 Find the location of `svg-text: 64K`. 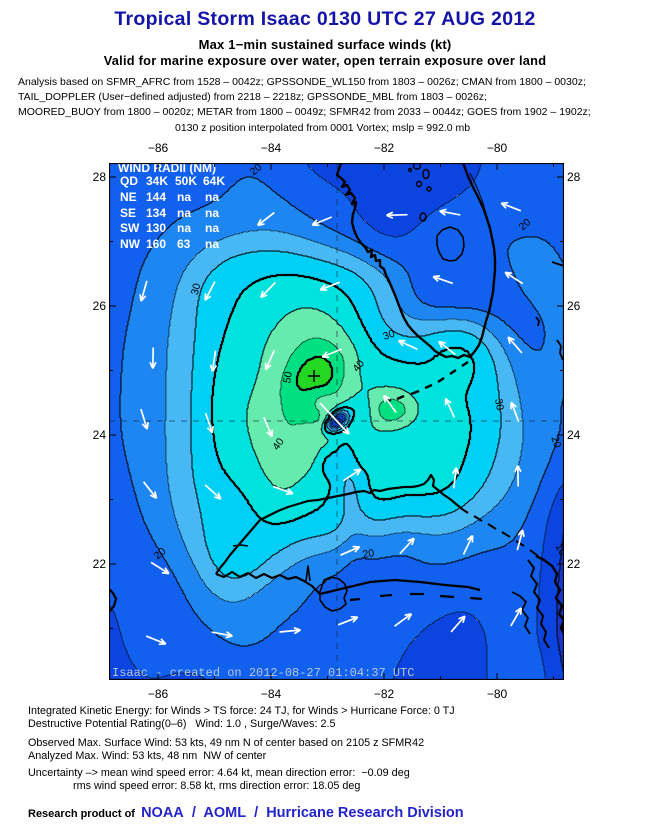

svg-text: 64K is located at coordinates (214, 181).